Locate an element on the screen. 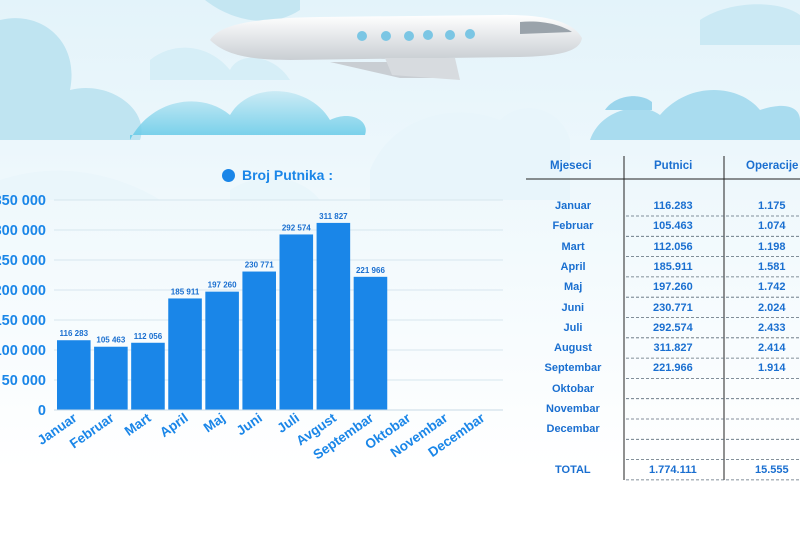  data-label: 292 574 is located at coordinates (296, 227).